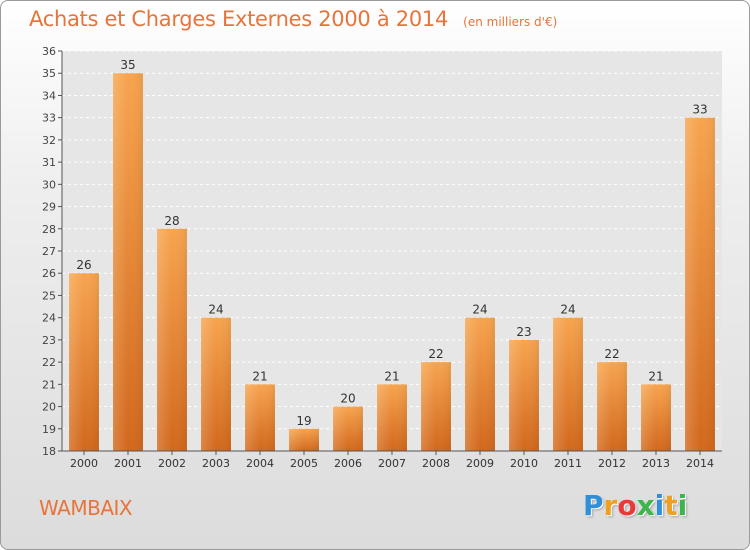  What do you see at coordinates (49, 384) in the screenshot?
I see `y-tick-label: 21` at bounding box center [49, 384].